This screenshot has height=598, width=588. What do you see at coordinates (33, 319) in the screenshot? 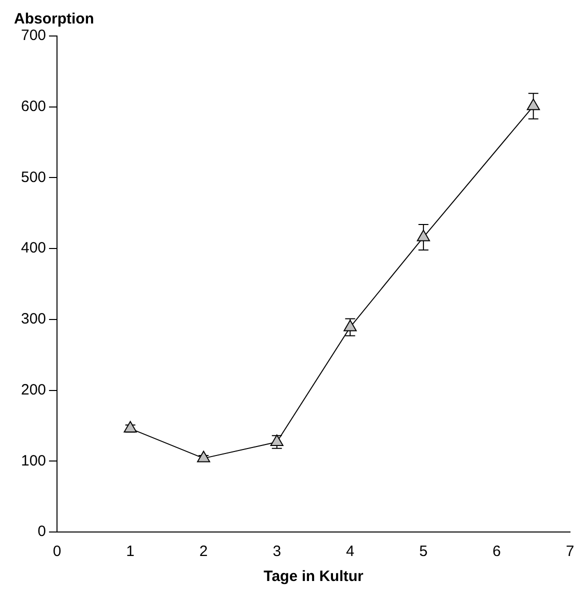
I see `y-tick-label: 300` at bounding box center [33, 319].